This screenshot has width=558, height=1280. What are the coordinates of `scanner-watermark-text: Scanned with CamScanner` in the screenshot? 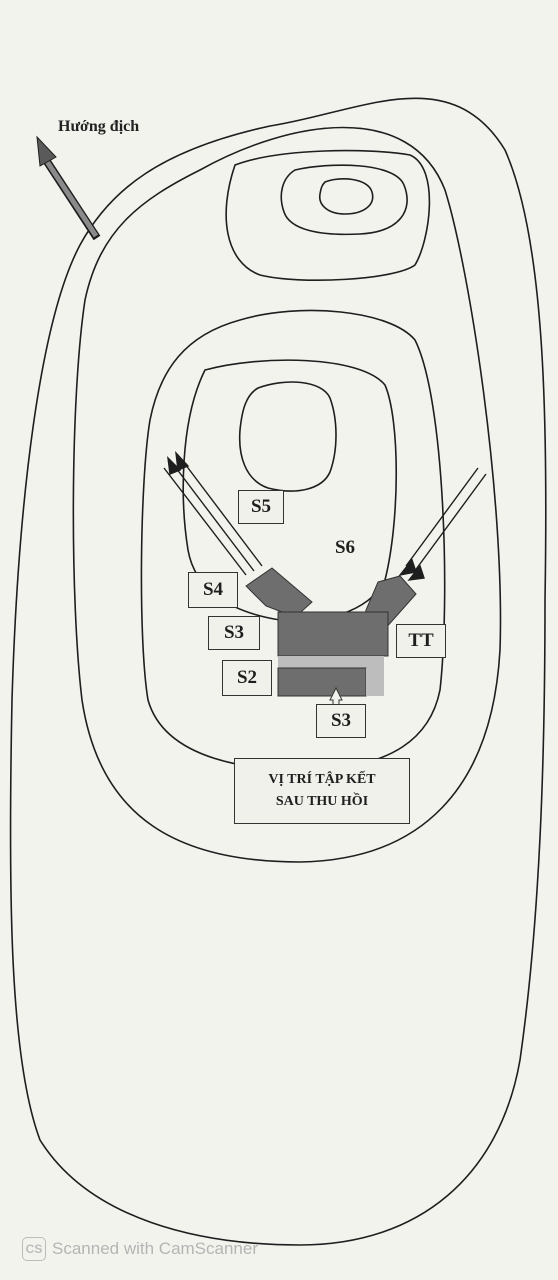 It's located at (155, 1248).